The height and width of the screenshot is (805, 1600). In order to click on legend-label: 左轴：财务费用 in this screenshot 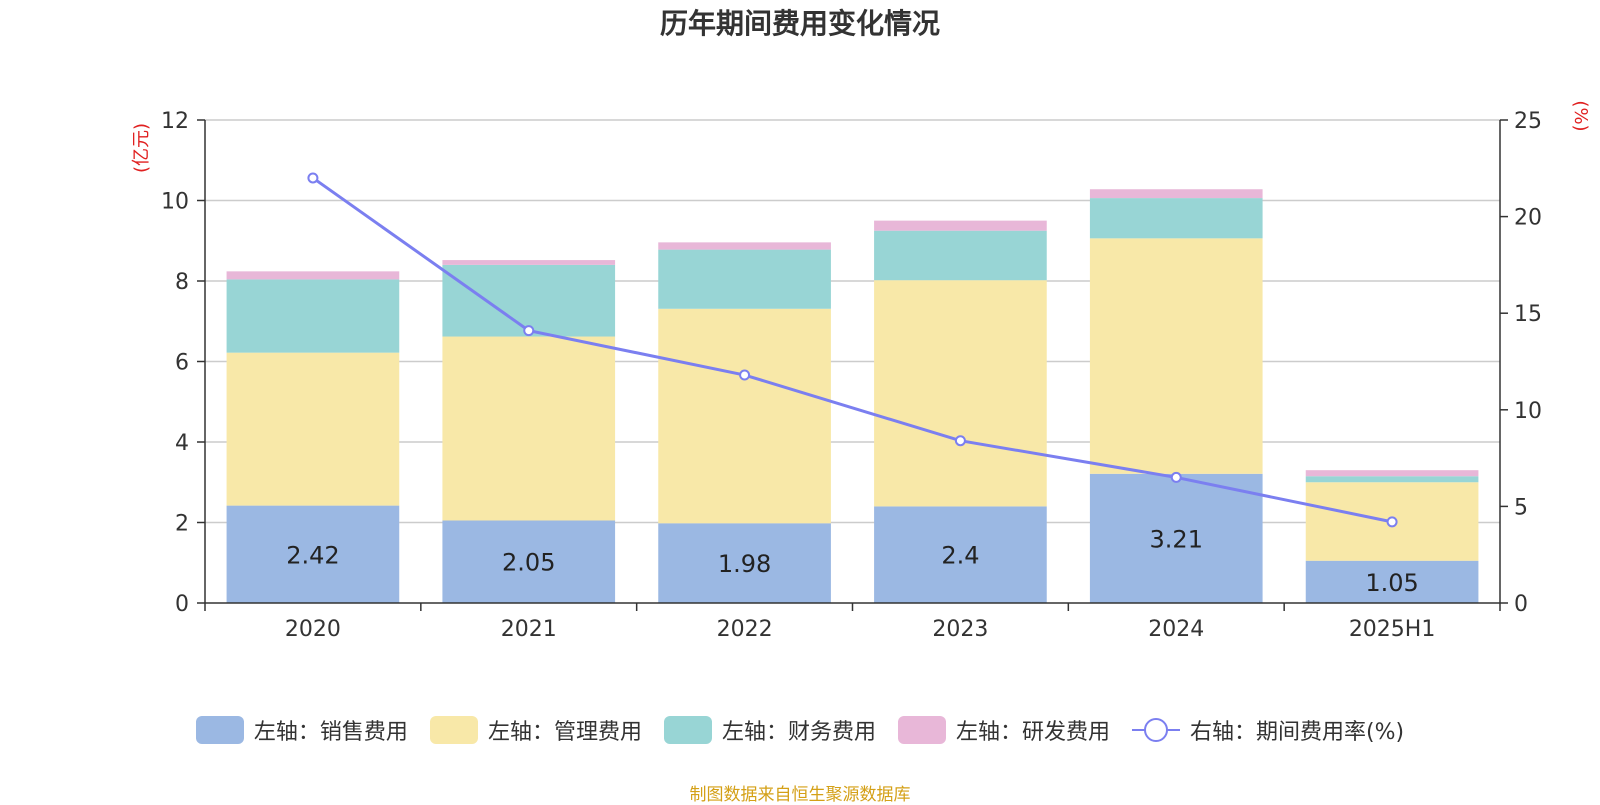, I will do `click(798, 732)`.